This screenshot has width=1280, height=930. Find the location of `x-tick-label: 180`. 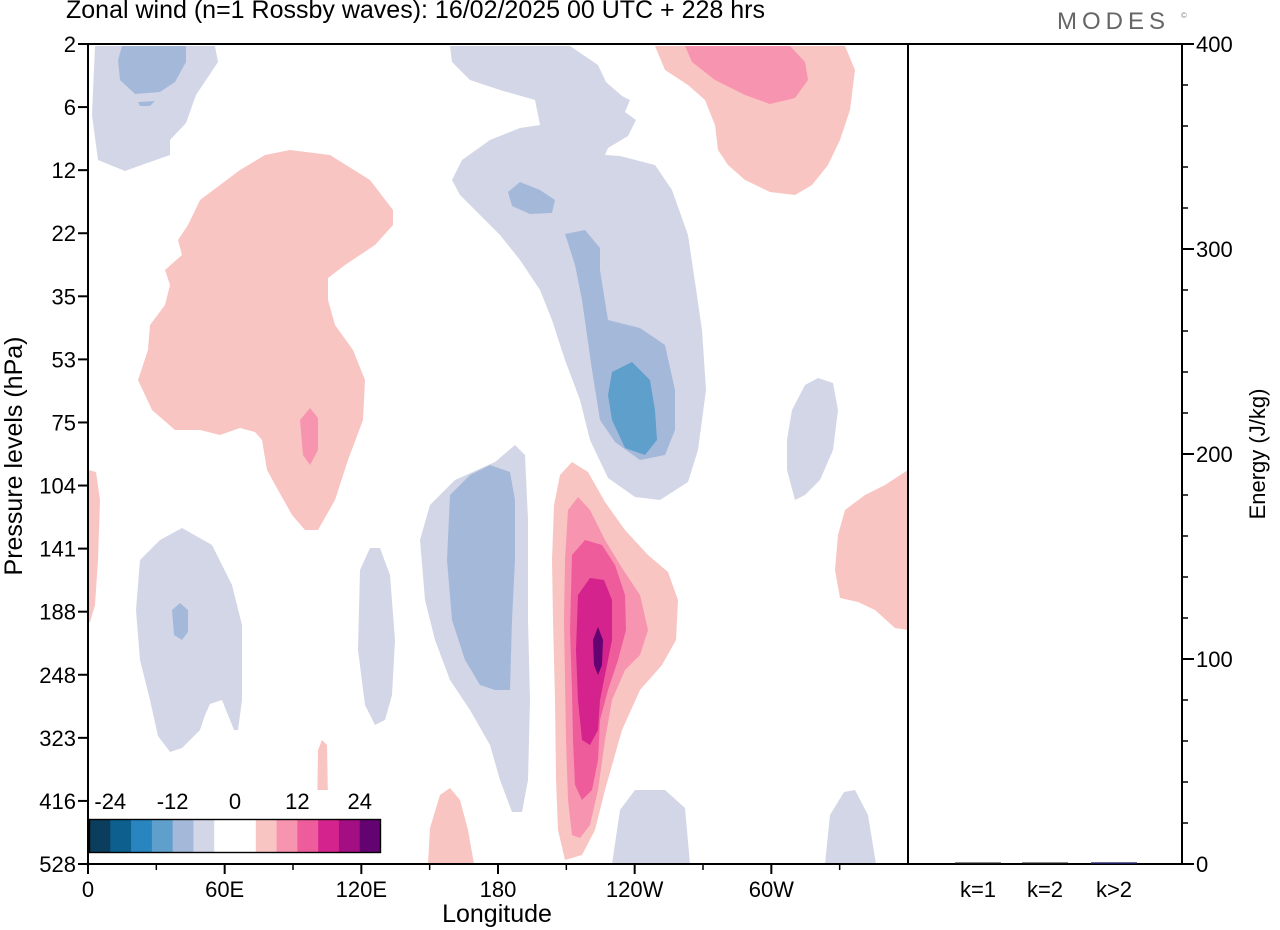

x-tick-label: 180 is located at coordinates (498, 889).